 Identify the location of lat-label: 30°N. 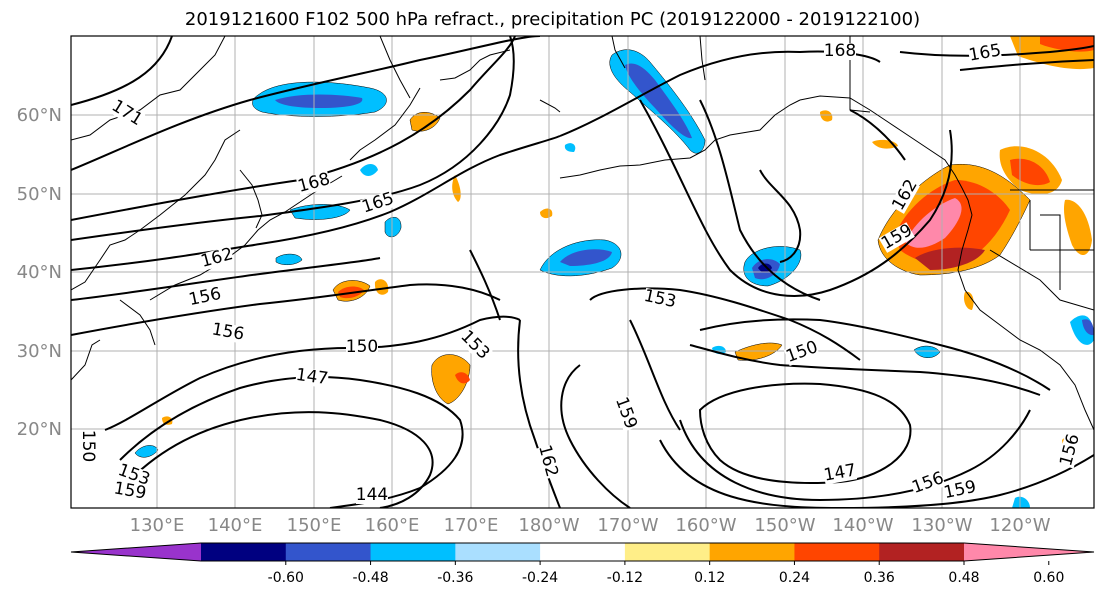
(39, 351).